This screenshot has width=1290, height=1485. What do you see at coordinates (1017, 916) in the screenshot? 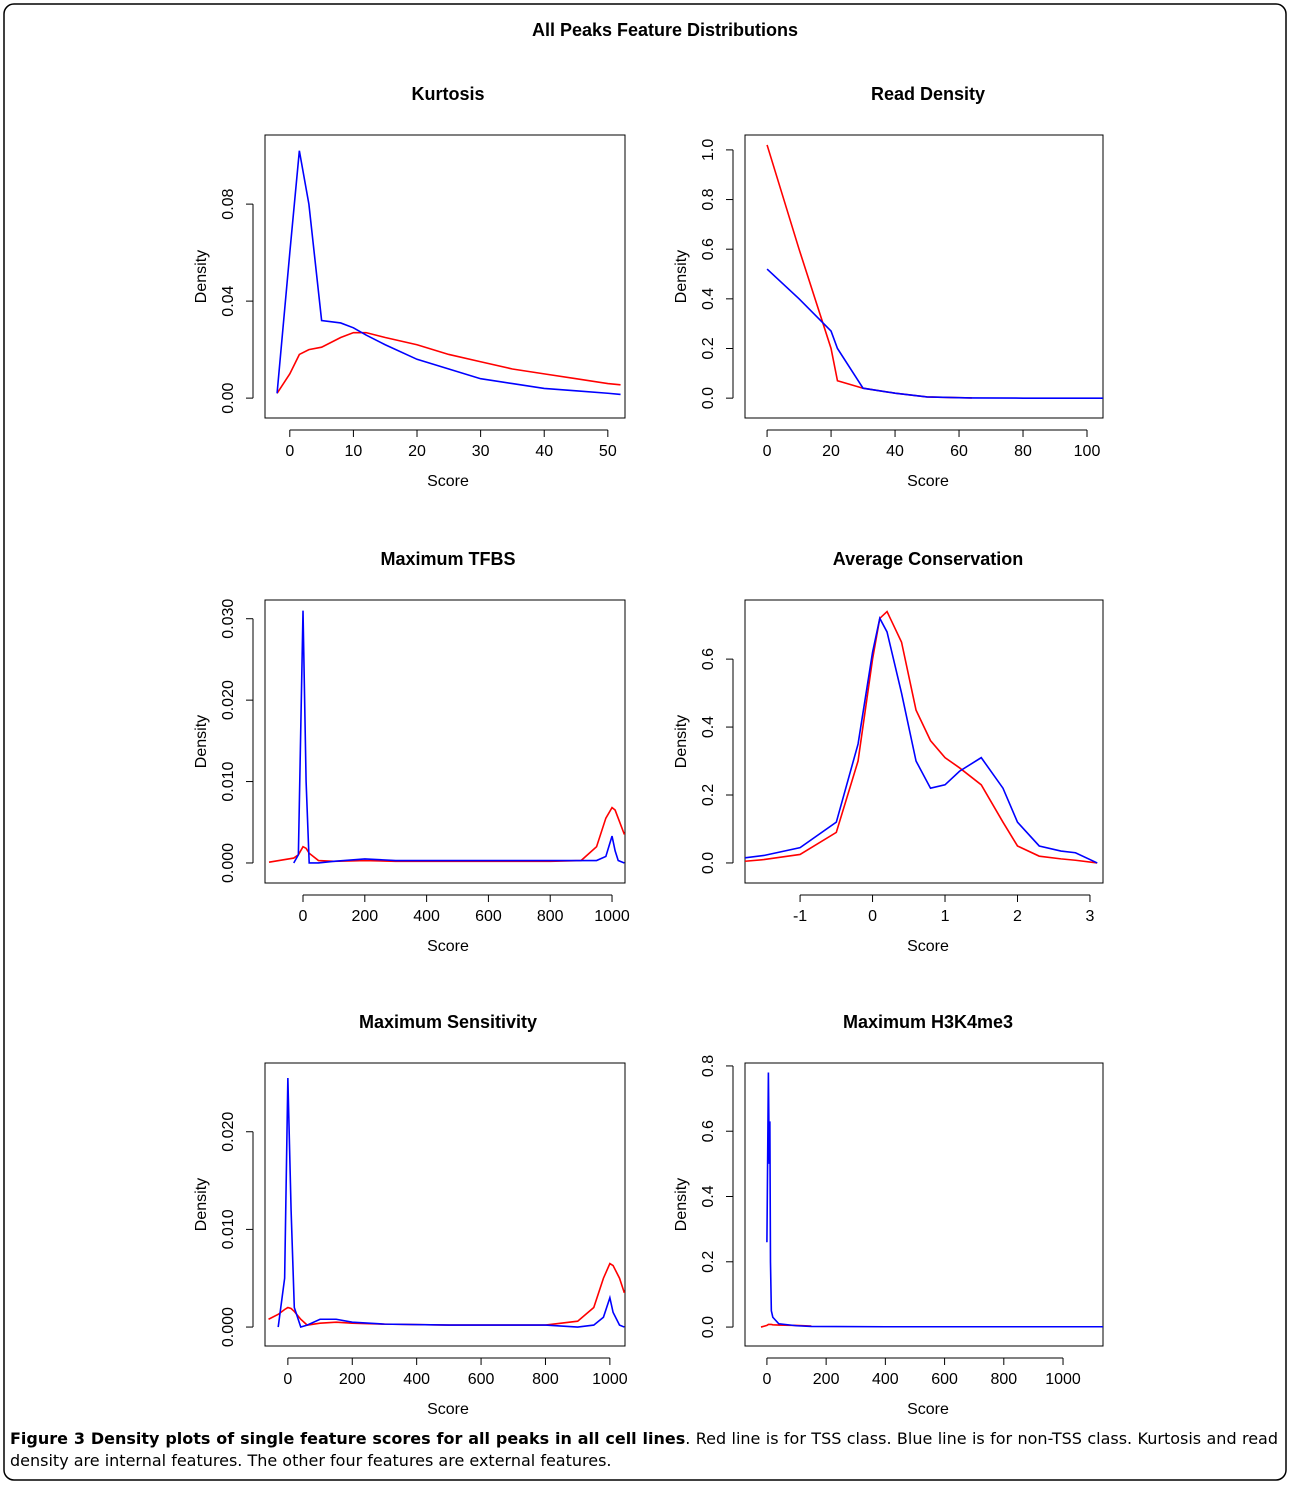
I see `x-tick-label: 2` at bounding box center [1017, 916].